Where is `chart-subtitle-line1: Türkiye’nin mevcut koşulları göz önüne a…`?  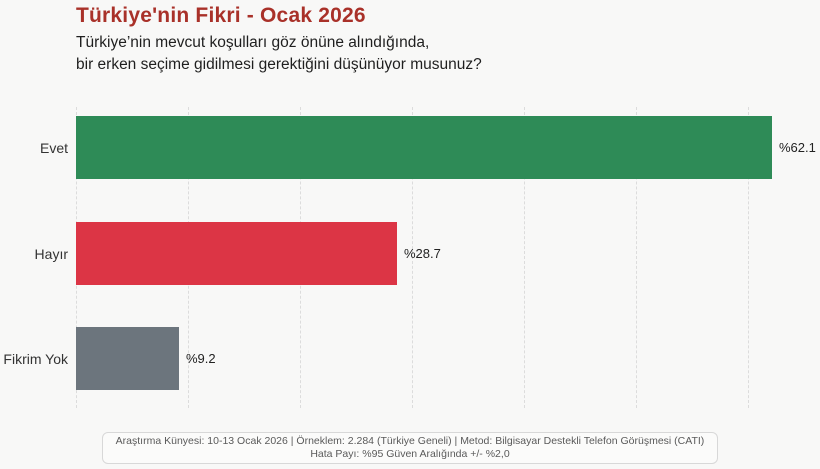 chart-subtitle-line1: Türkiye’nin mevcut koşulları göz önüne a… is located at coordinates (253, 42).